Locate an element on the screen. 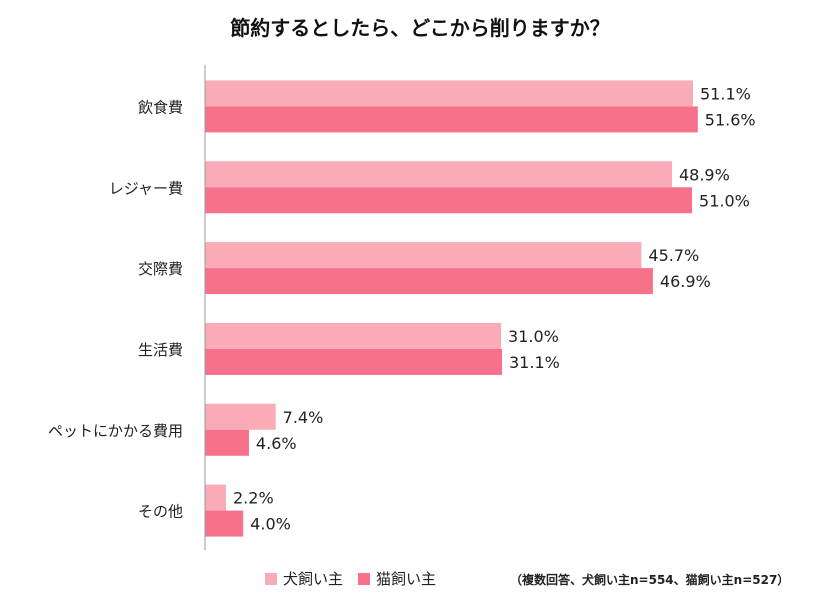 The image size is (840, 602). data-label: 4.0% is located at coordinates (270, 524).